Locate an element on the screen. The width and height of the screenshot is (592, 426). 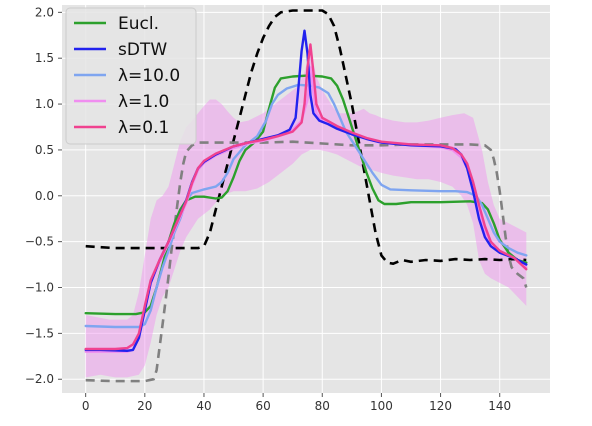
legend-label: sDTW is located at coordinates (142, 50).